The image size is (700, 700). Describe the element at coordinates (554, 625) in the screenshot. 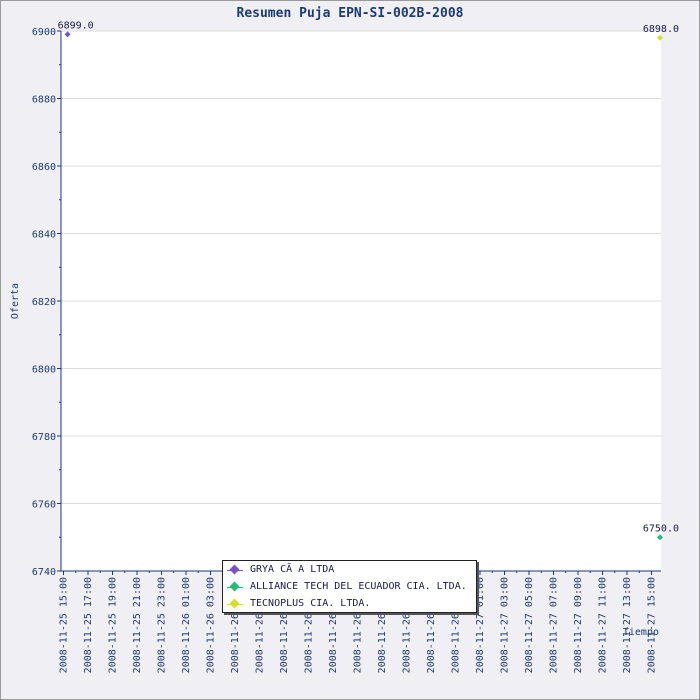

I see `x-tick-label: 2008-11-27 07:00` at that location.